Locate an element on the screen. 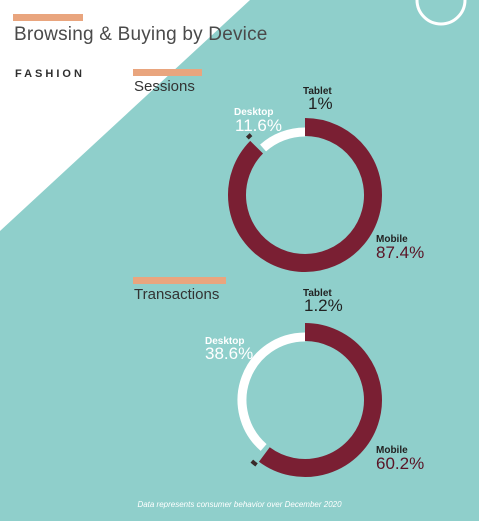  transactions-tablet-value: 1.2% is located at coordinates (323, 305).